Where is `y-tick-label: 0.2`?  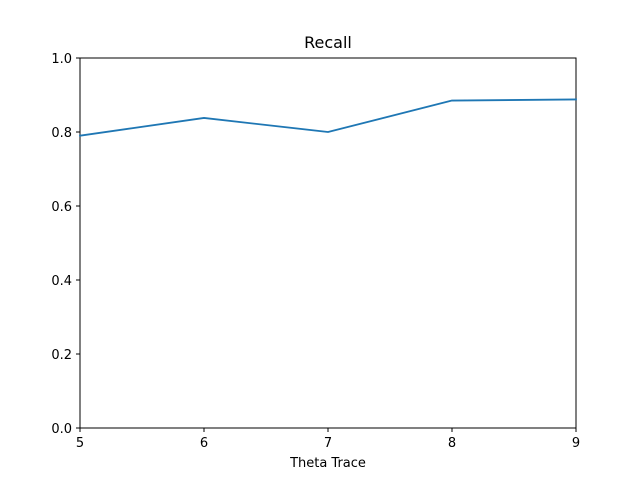
y-tick-label: 0.2 is located at coordinates (61, 355).